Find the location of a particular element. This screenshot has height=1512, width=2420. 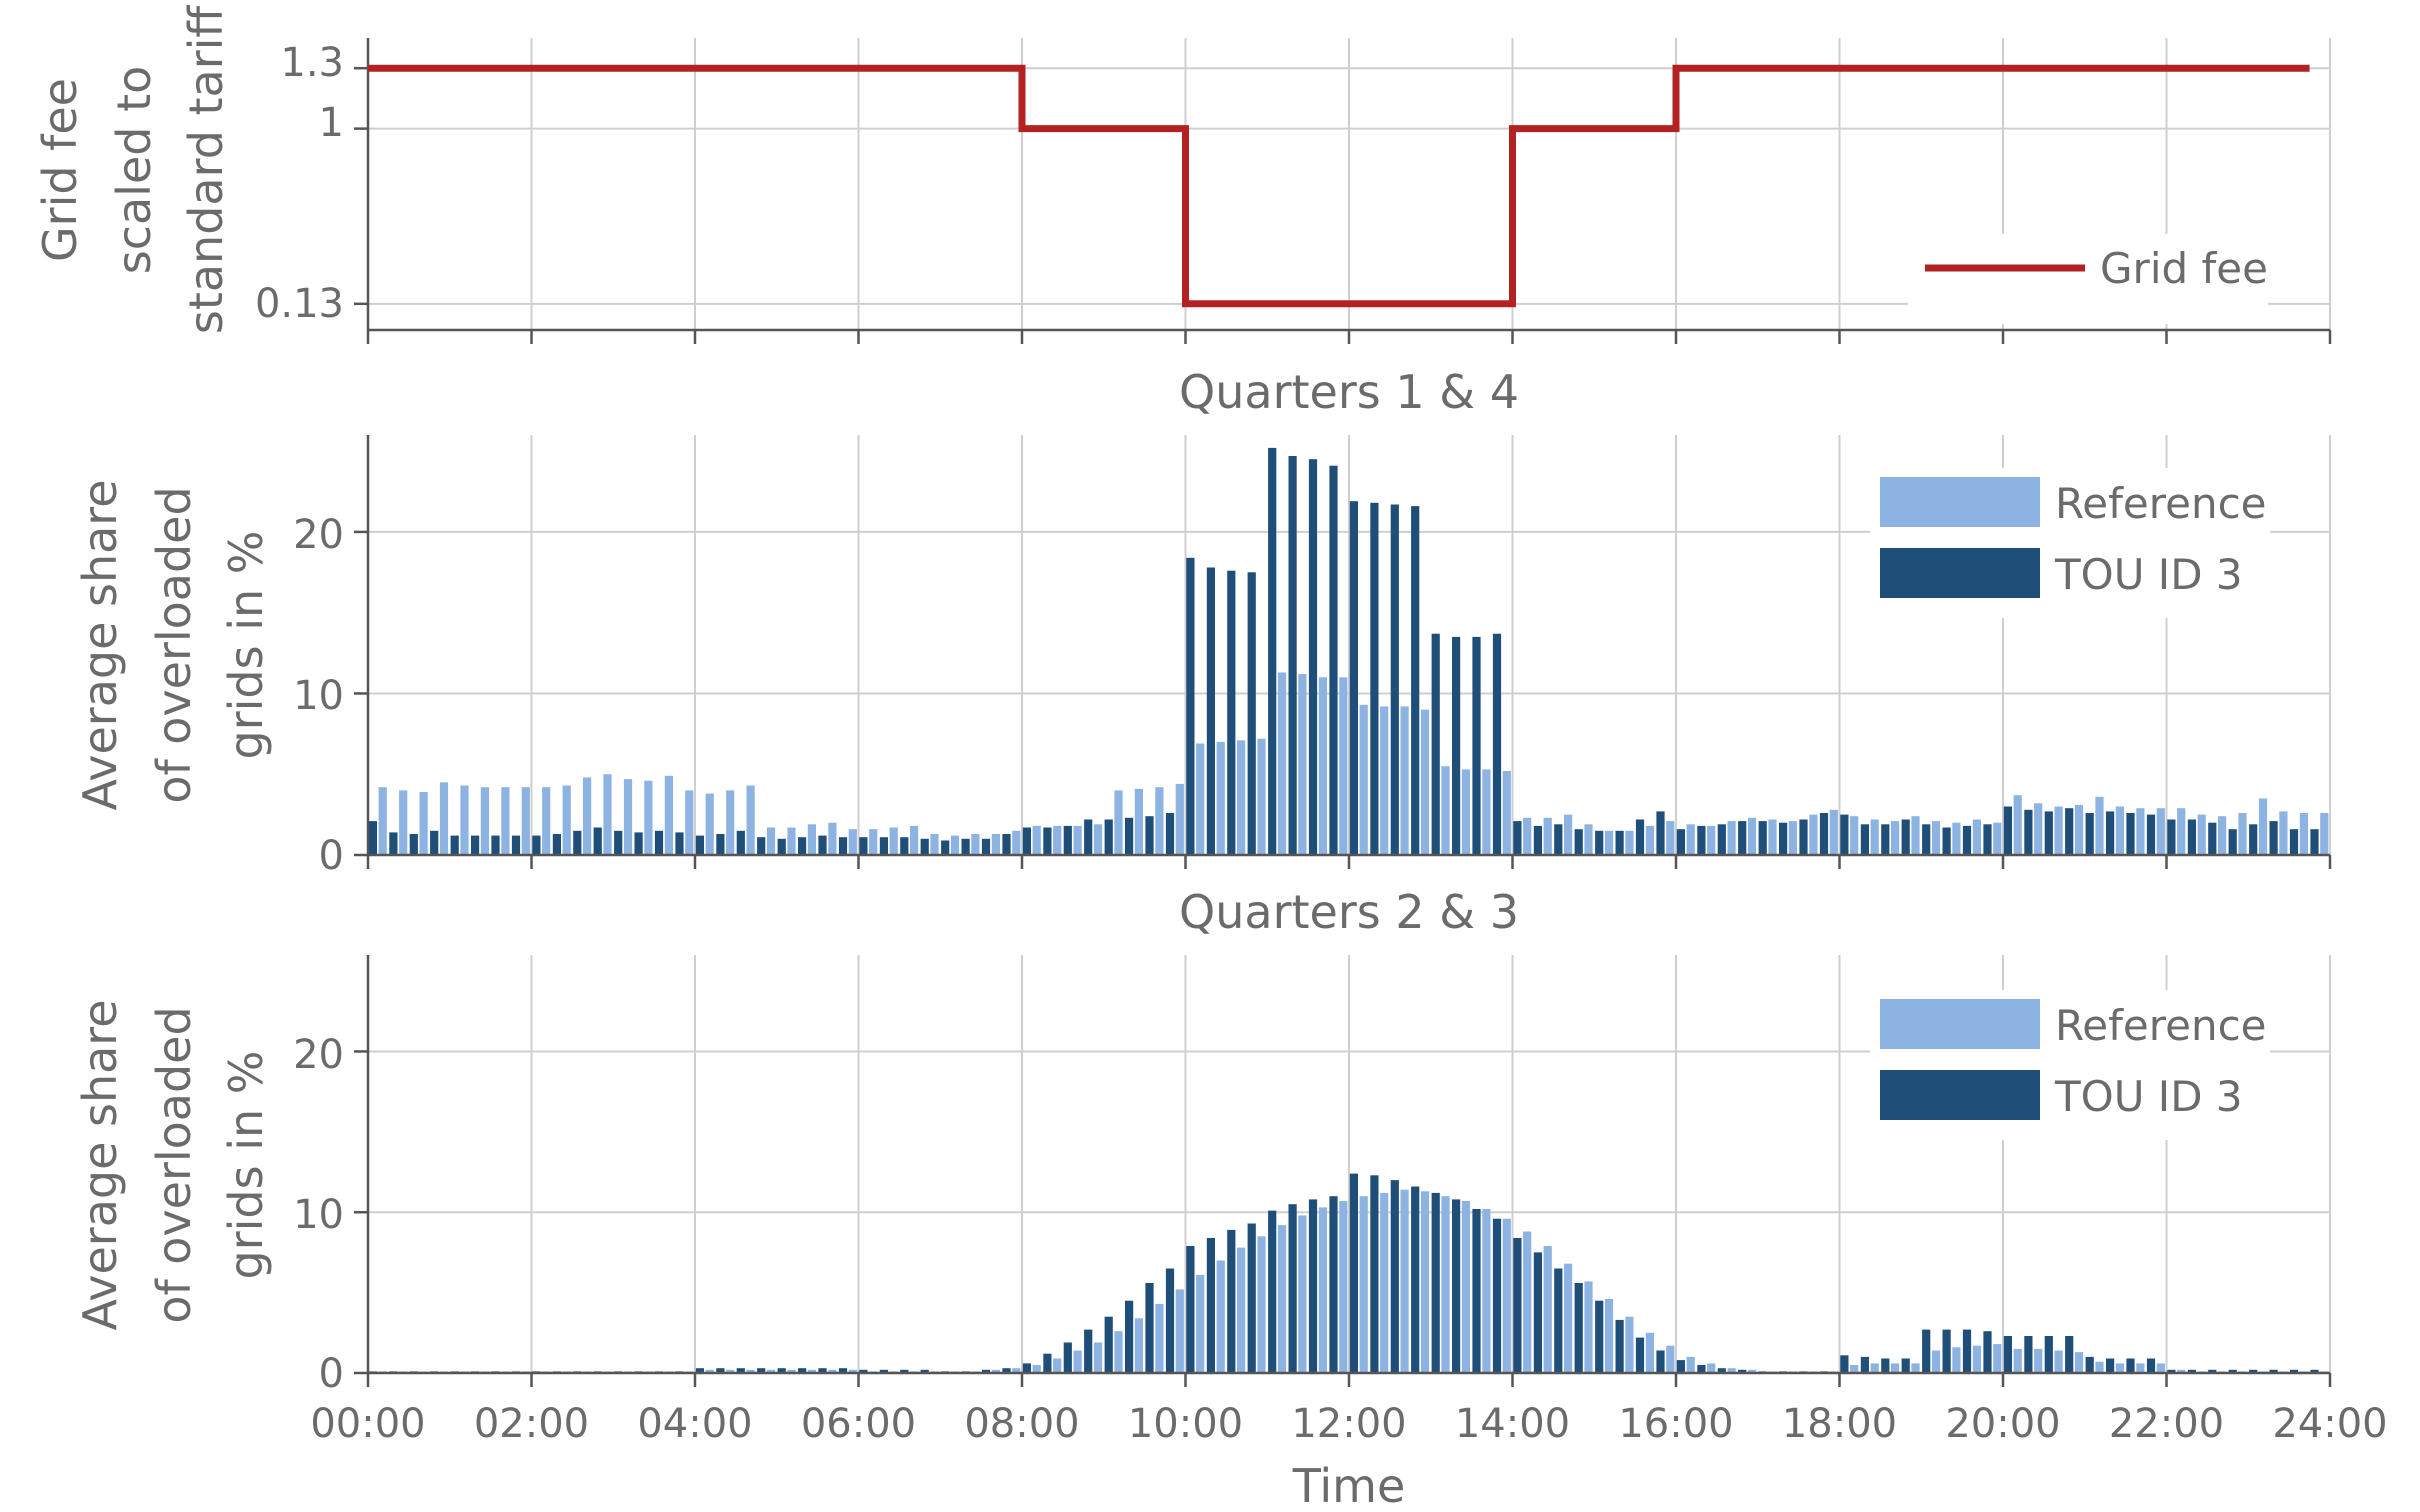

x-tick-label: 12:00 is located at coordinates (1348, 1424).